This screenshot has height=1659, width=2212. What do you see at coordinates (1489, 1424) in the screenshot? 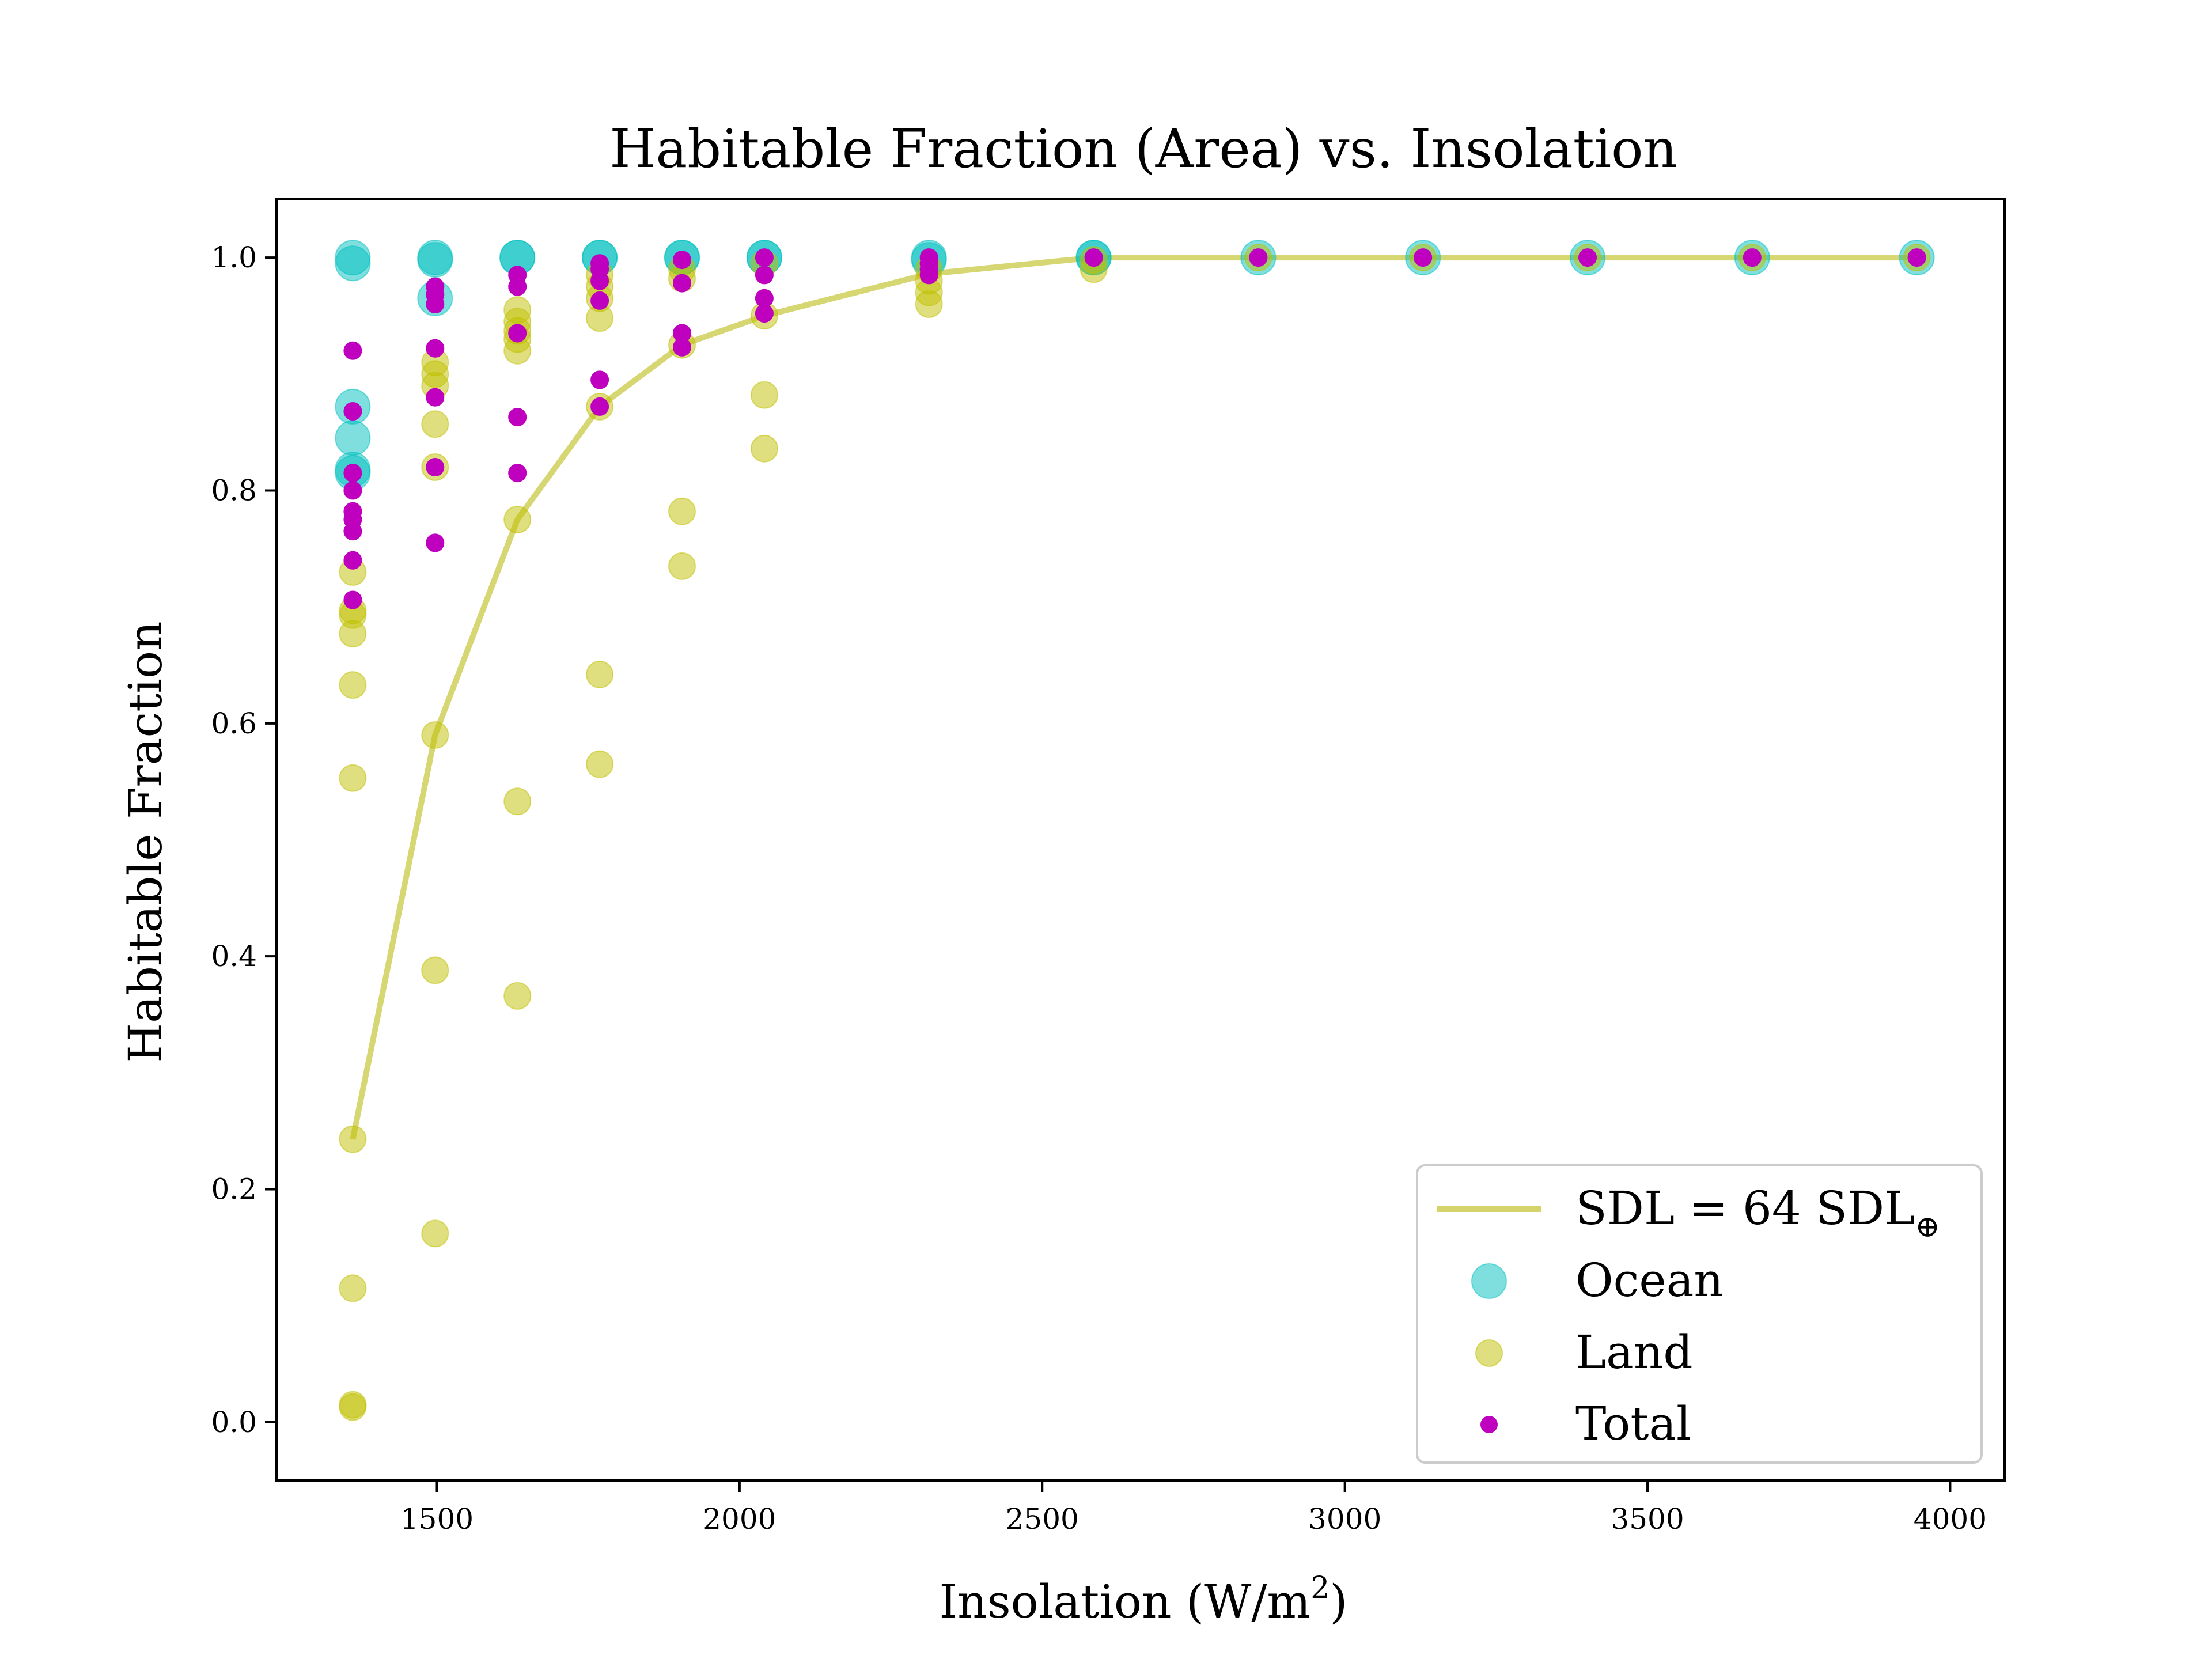
I see `legend-swatch-total` at bounding box center [1489, 1424].